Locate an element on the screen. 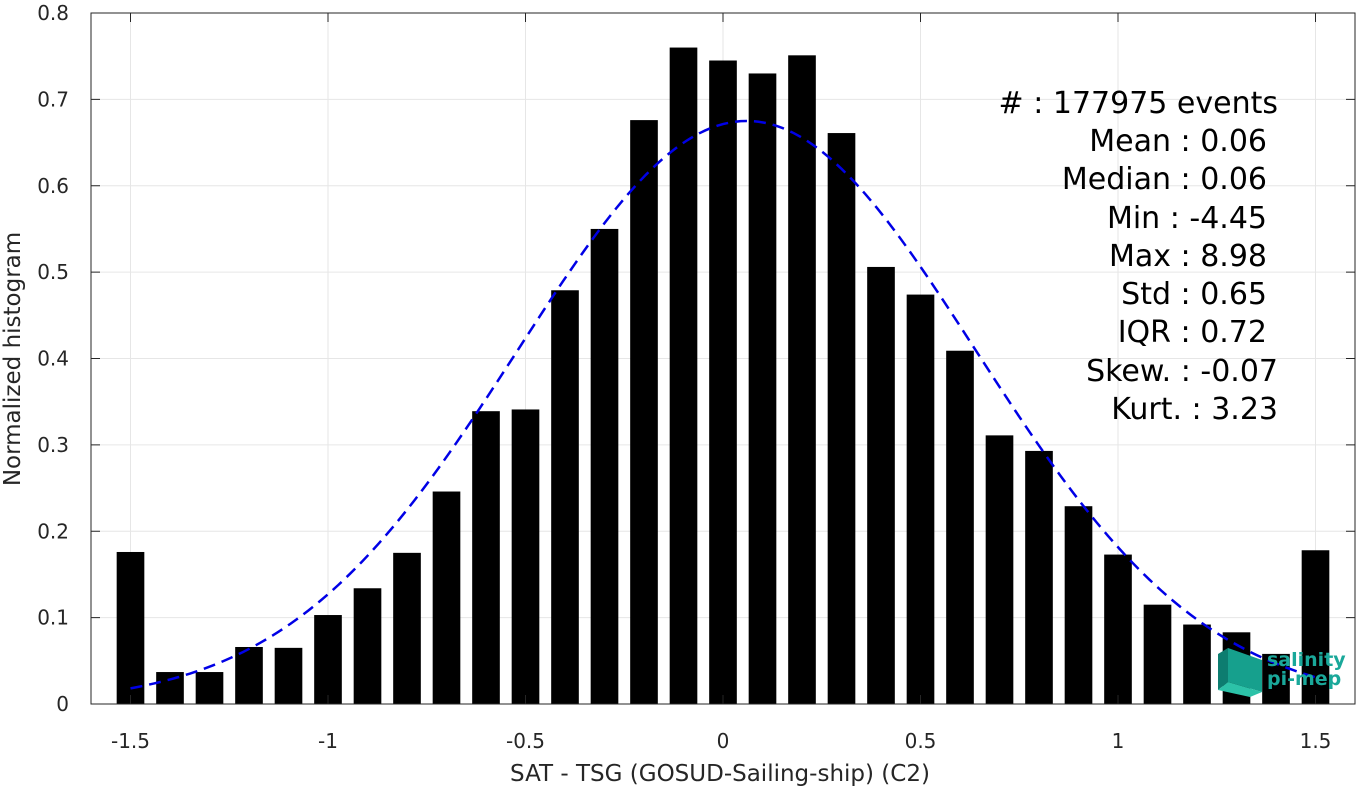  x-tick-label-6: 1.5 is located at coordinates (1316, 741).